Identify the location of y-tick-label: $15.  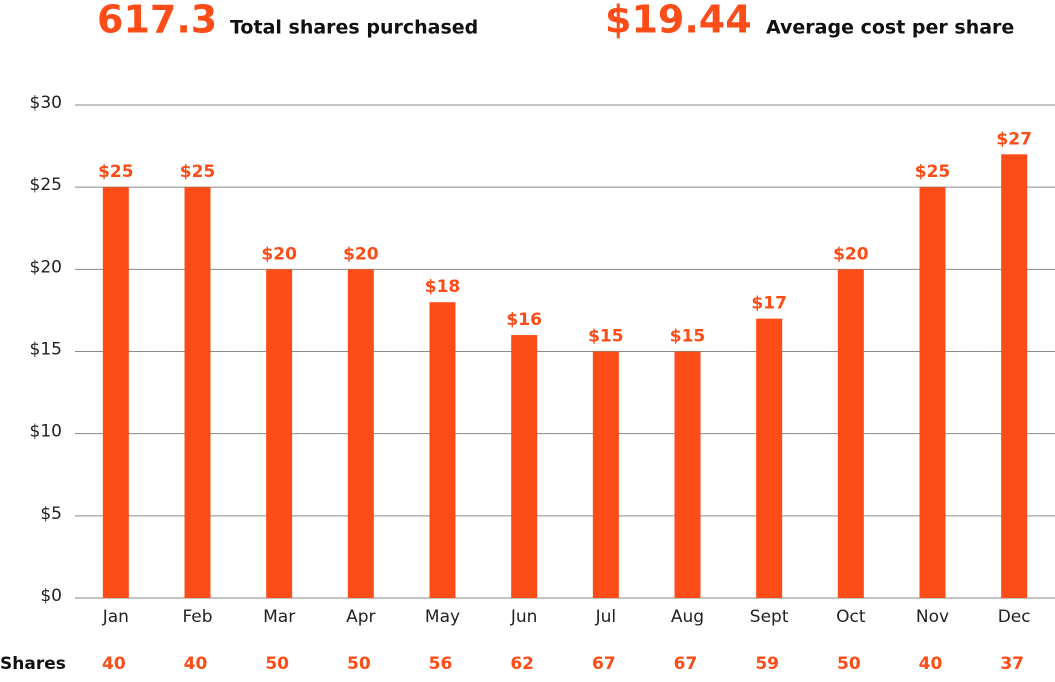
(46, 350).